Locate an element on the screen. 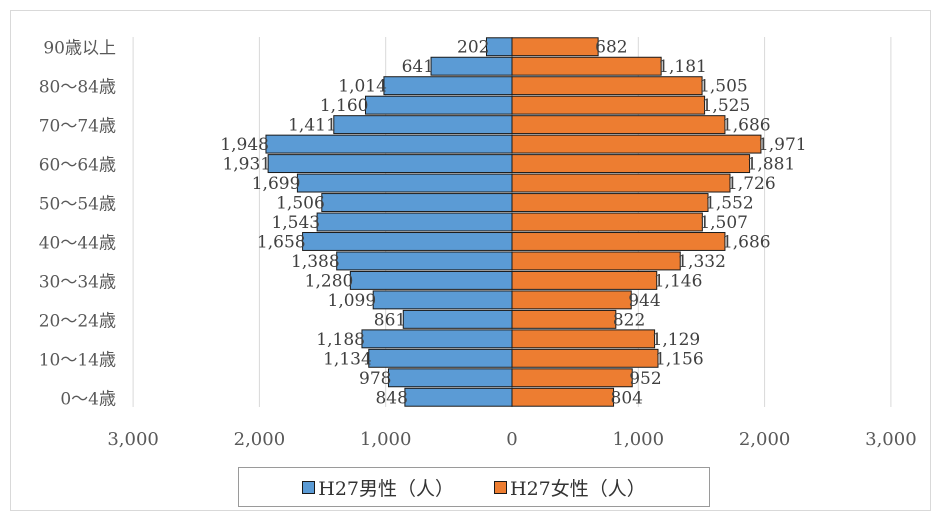 This screenshot has width=941, height=521. data-label-female: 1,156 is located at coordinates (679, 359).